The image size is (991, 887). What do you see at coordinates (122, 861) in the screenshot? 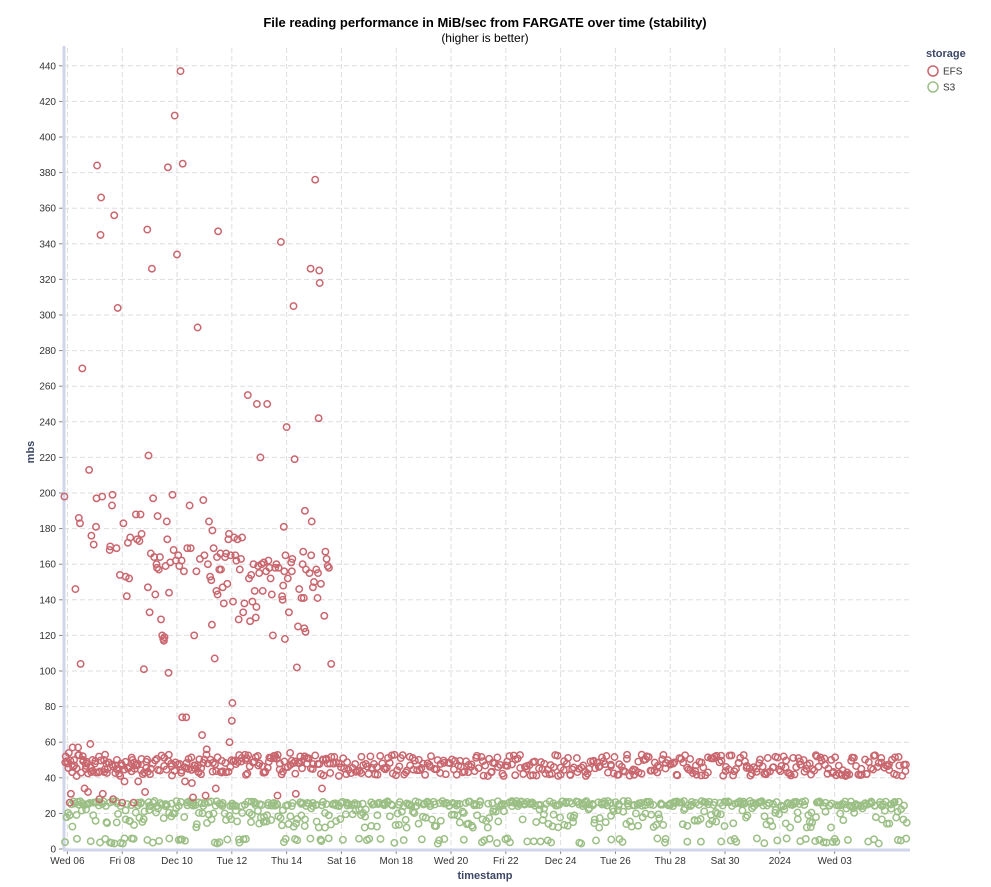
I see `x-tick-label: Fri 08` at bounding box center [122, 861].